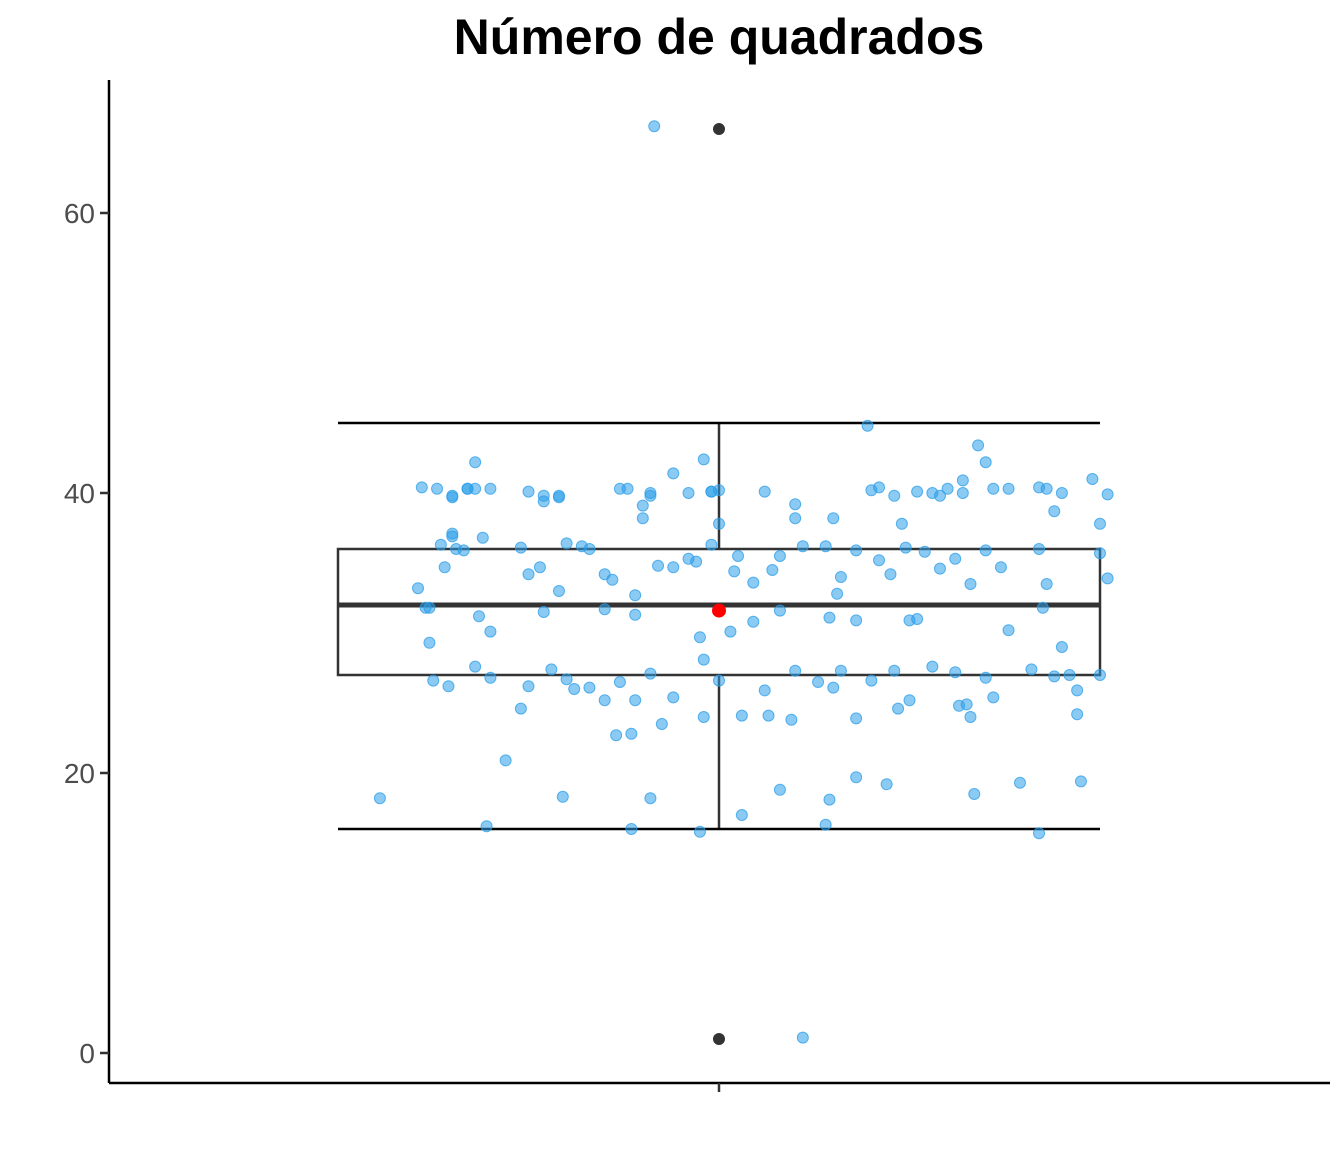 This screenshot has height=1152, width=1344. I want to click on outlier-point, so click(719, 129).